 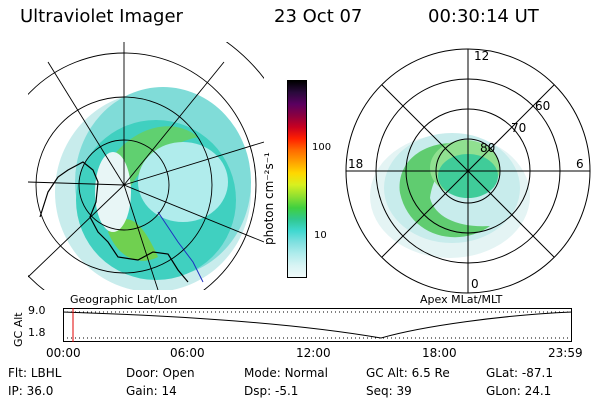 I want to click on mlt-label-18: 18, so click(x=355, y=164).